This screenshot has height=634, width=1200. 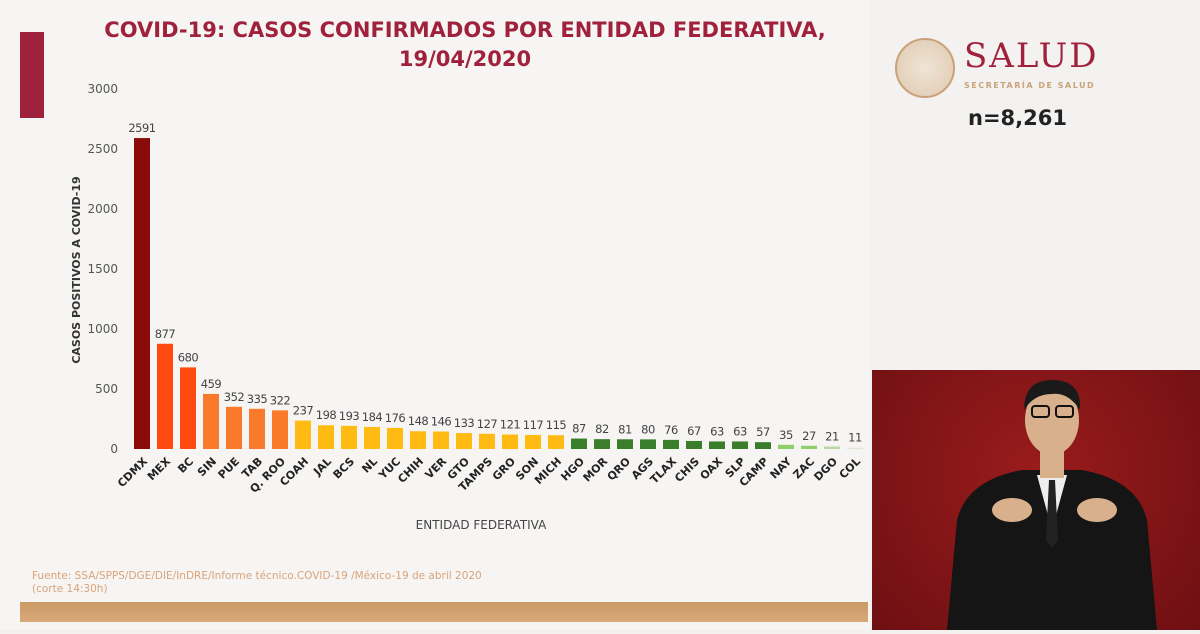 What do you see at coordinates (619, 469) in the screenshot?
I see `x-tick-label: QRO` at bounding box center [619, 469].